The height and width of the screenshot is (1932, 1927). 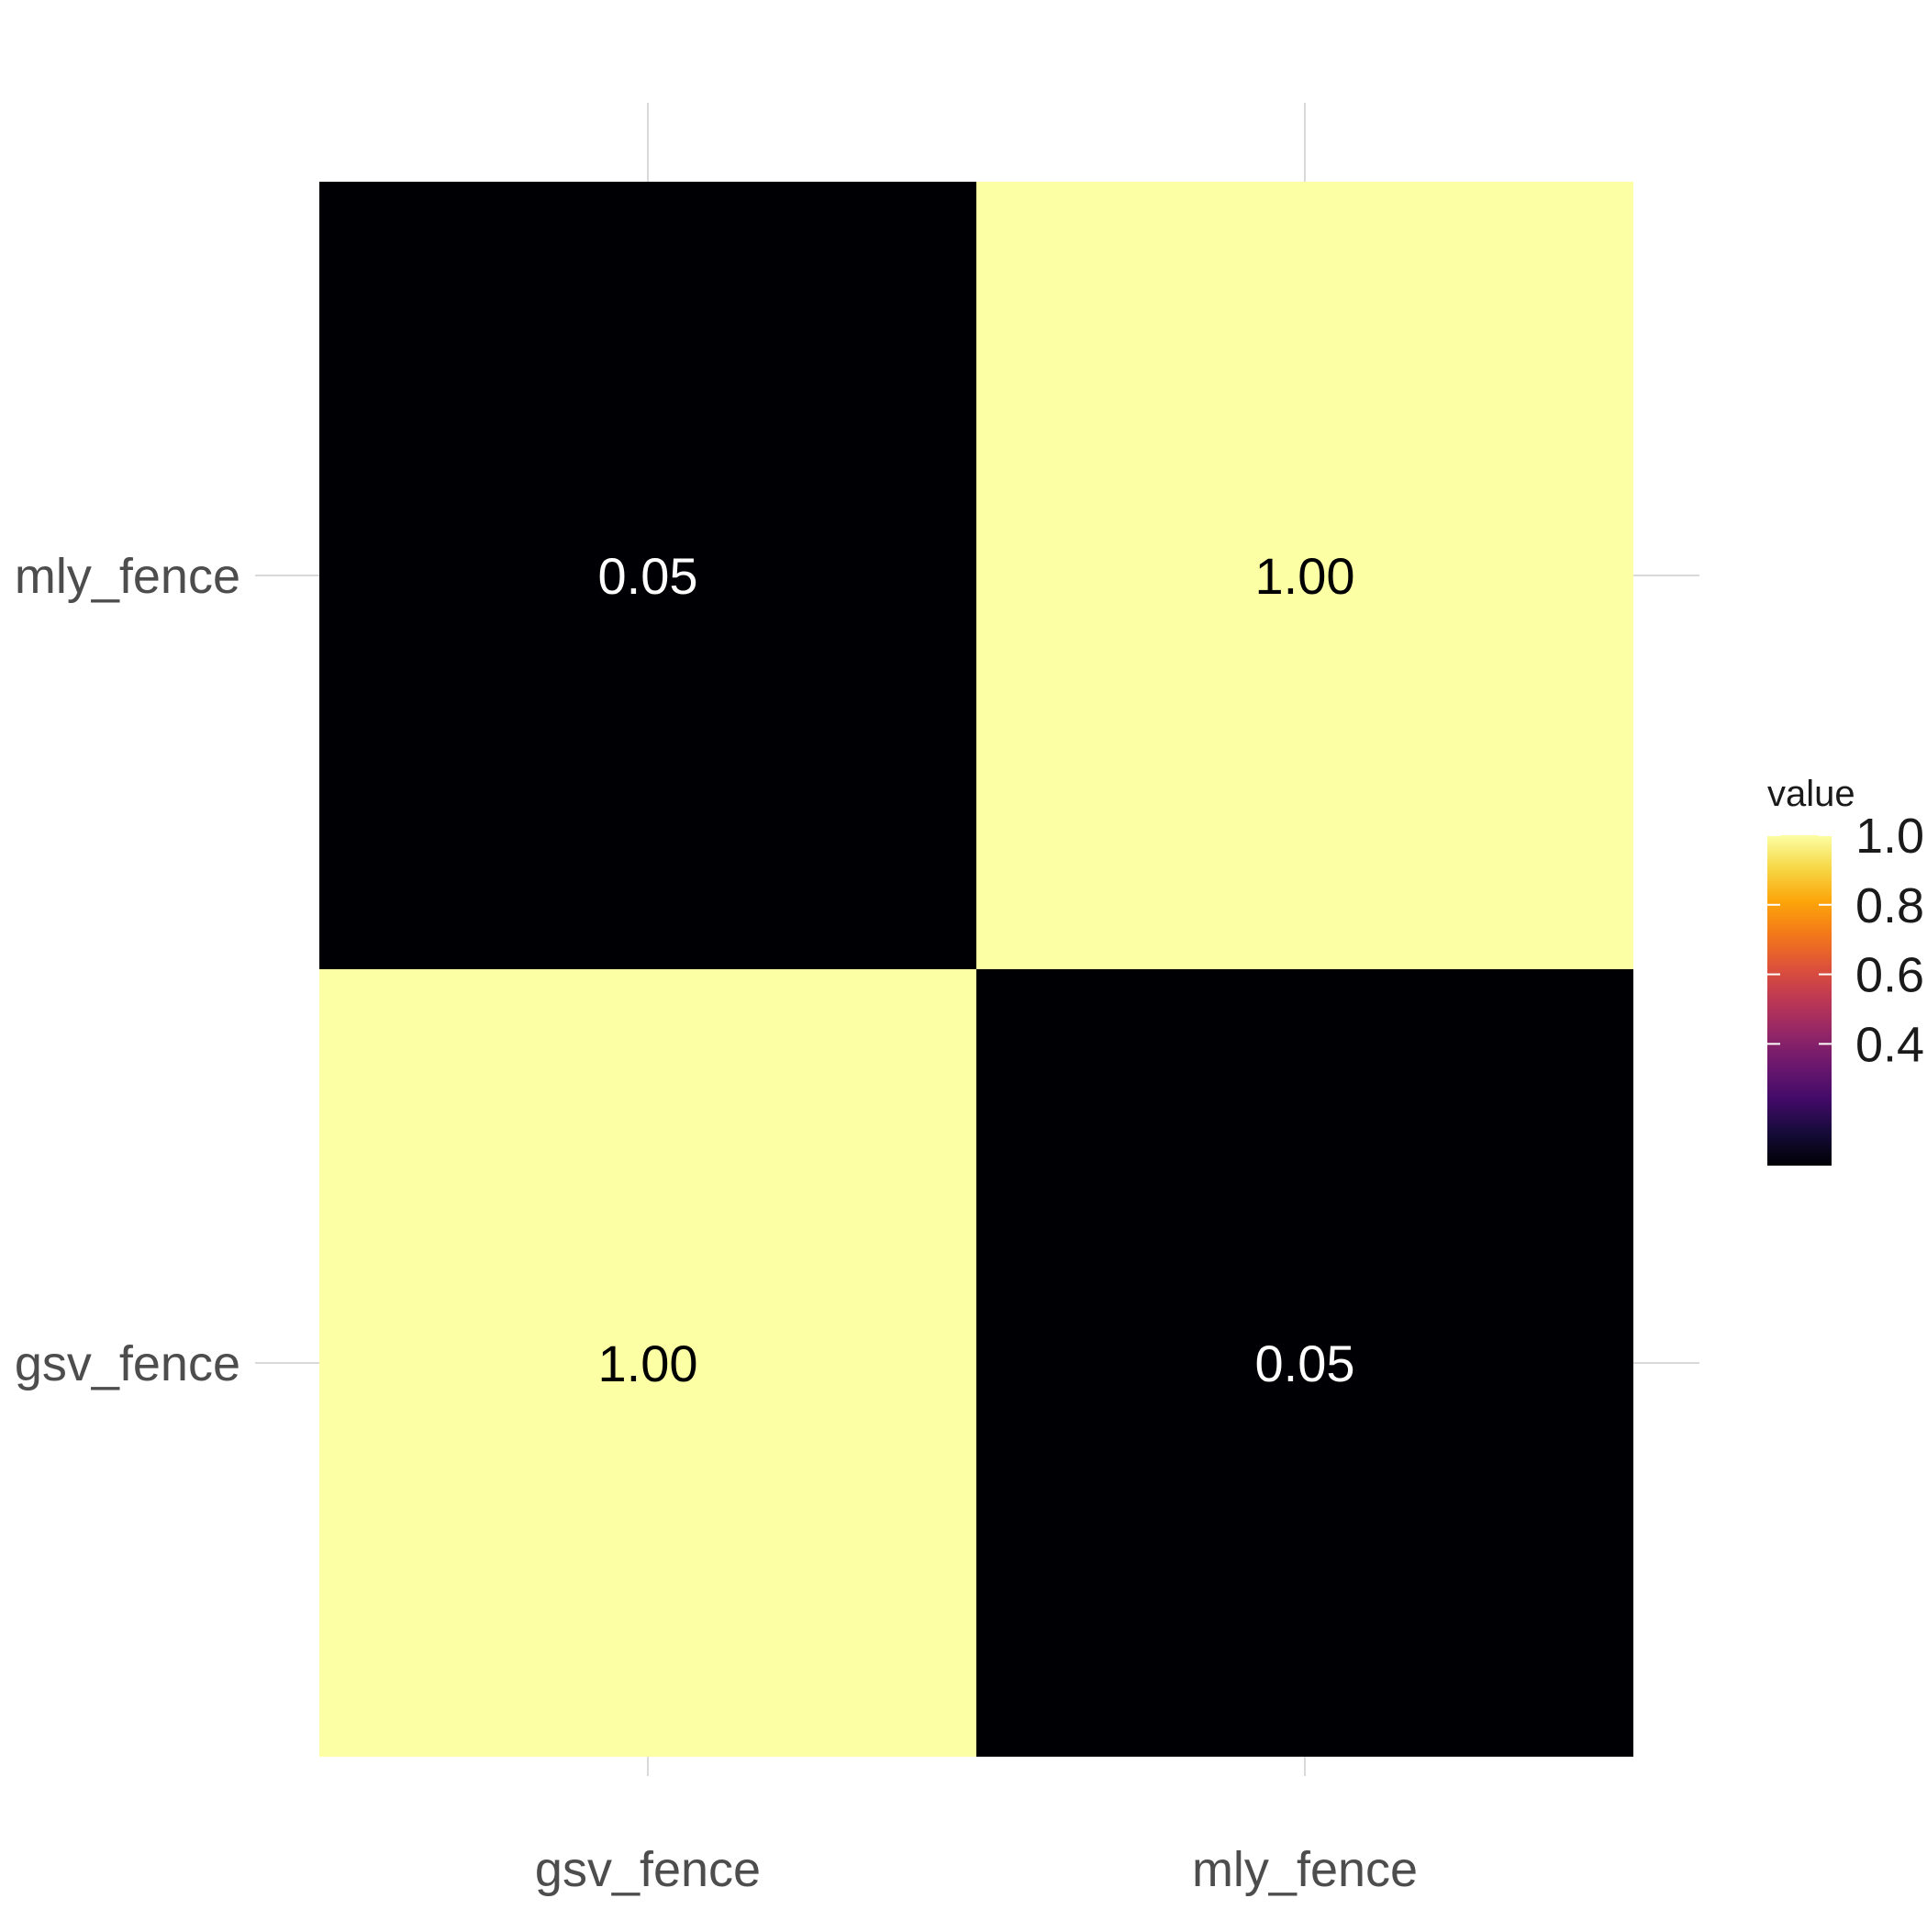 I want to click on legend-colorbar, so click(x=1799, y=1000).